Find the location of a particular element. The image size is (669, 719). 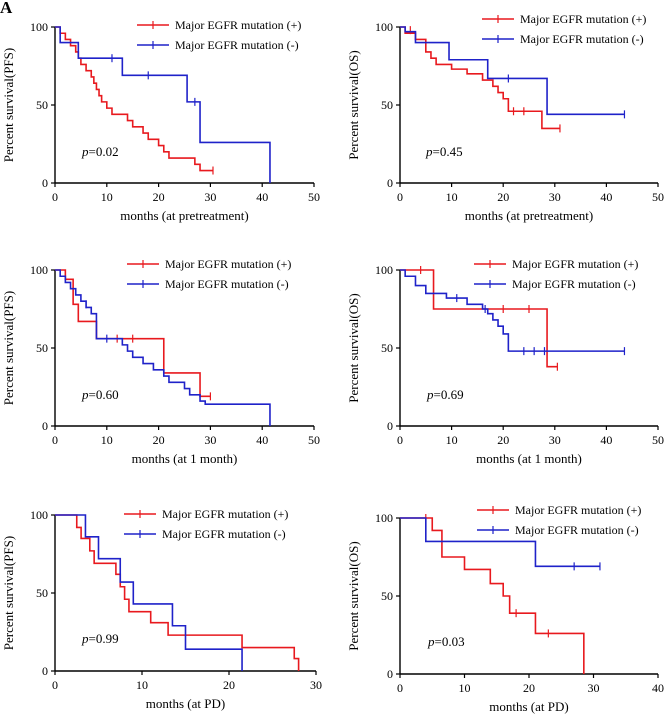

p-value: p=0.60 is located at coordinates (100, 394).